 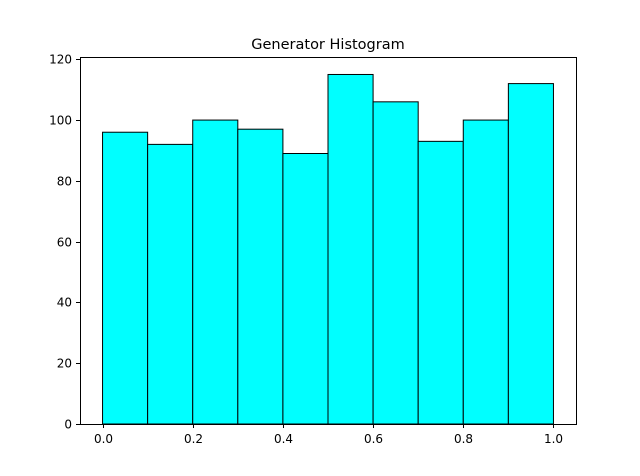 What do you see at coordinates (328, 435) in the screenshot?
I see `x-axis-ticks: 0.0 0.2 0.4 0.6 0.8 1.0` at bounding box center [328, 435].